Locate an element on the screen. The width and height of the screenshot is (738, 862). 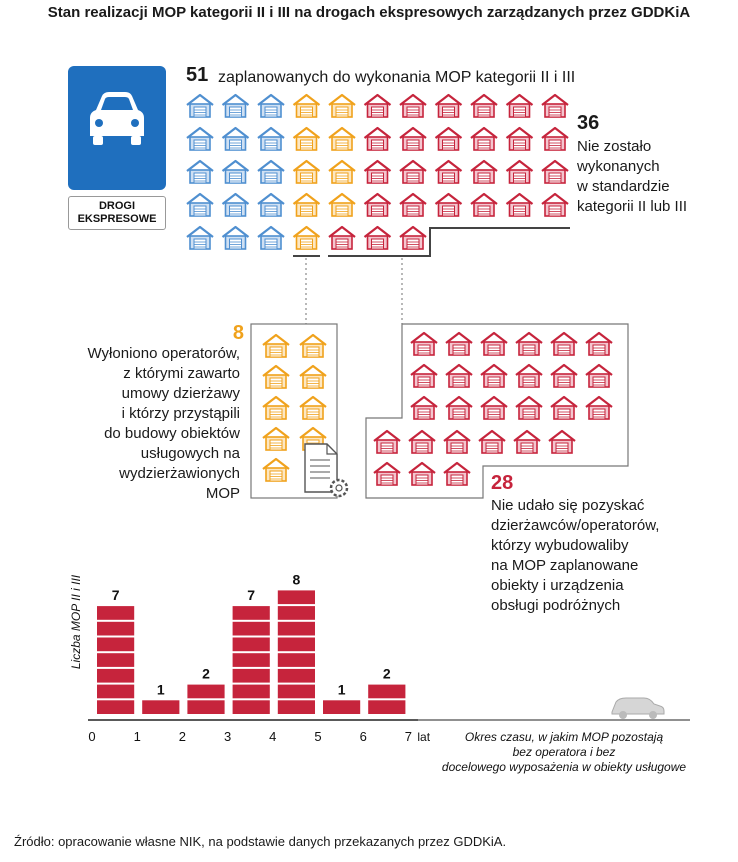
not-done-line: w standardzie is located at coordinates (623, 186).